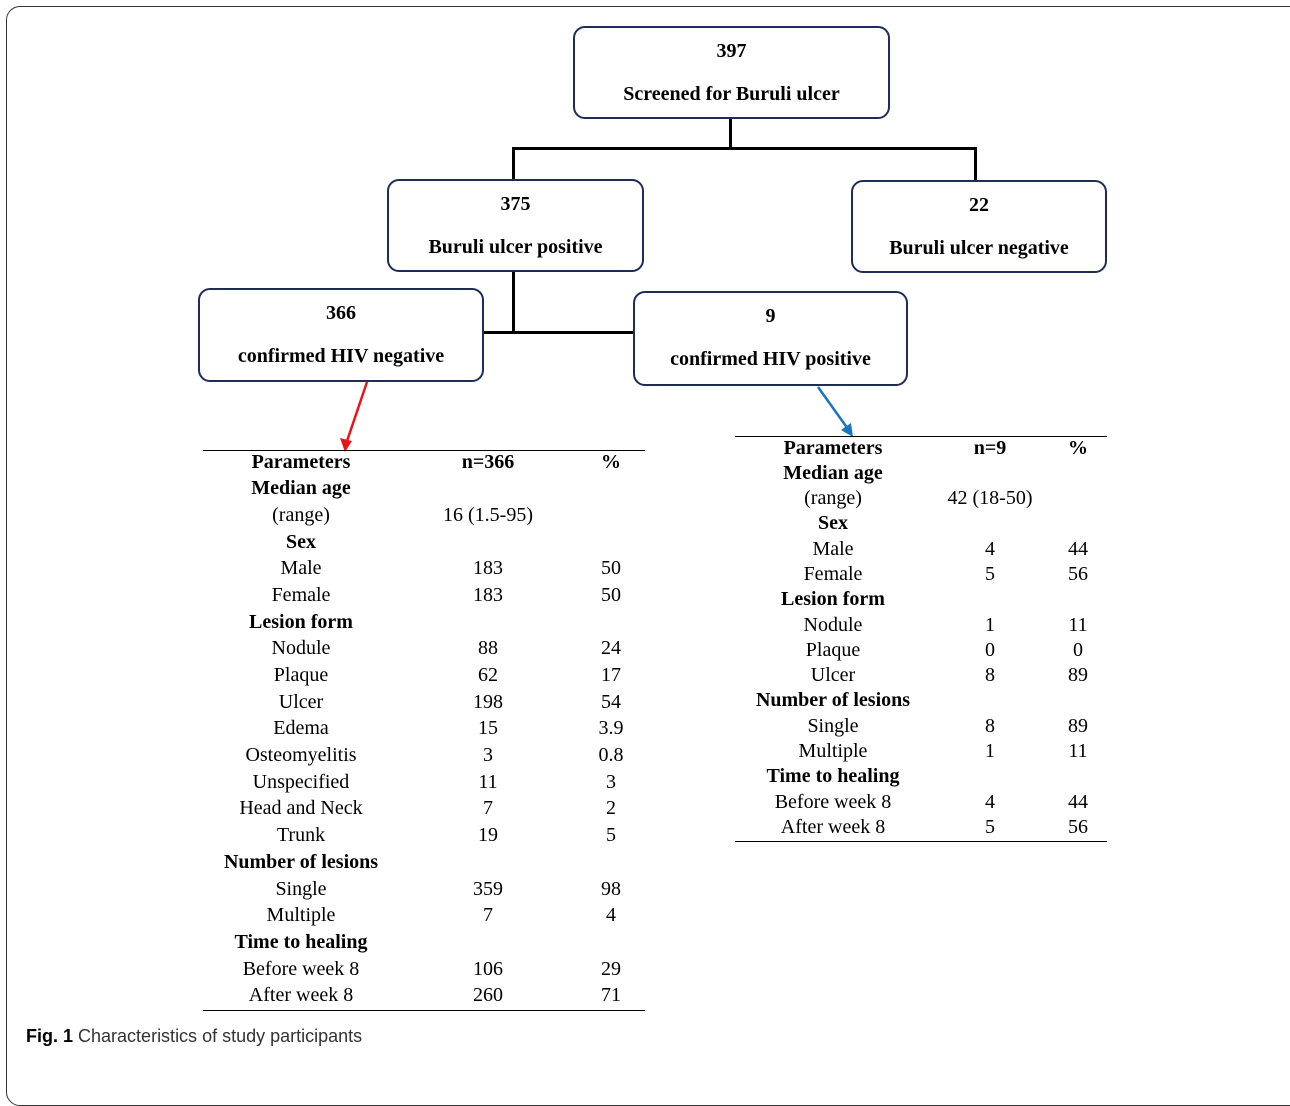 This screenshot has width=1290, height=1106. I want to click on hiv-positive-box: 9 confirmed HIV positive, so click(770, 338).